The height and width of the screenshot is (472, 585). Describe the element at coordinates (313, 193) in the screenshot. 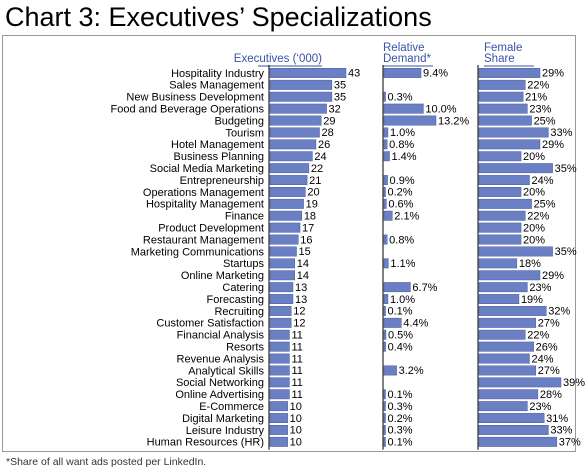

I see `data-label: 20` at that location.